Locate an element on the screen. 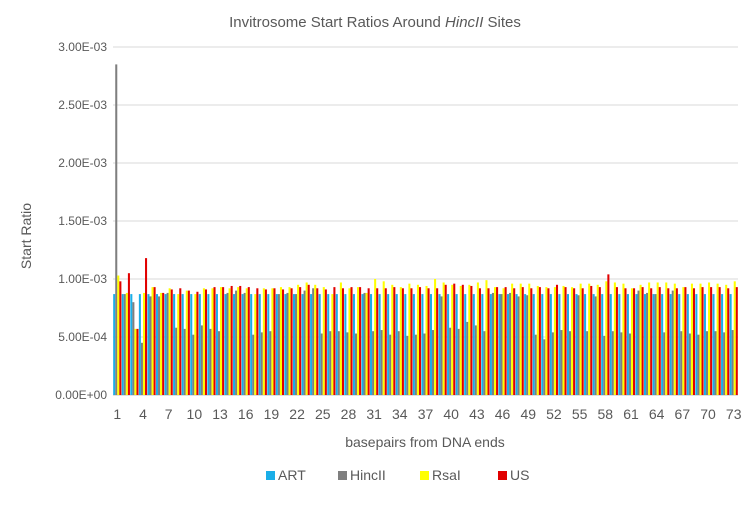 Image resolution: width=750 pixels, height=506 pixels. x-tick-label: 67 is located at coordinates (683, 414).